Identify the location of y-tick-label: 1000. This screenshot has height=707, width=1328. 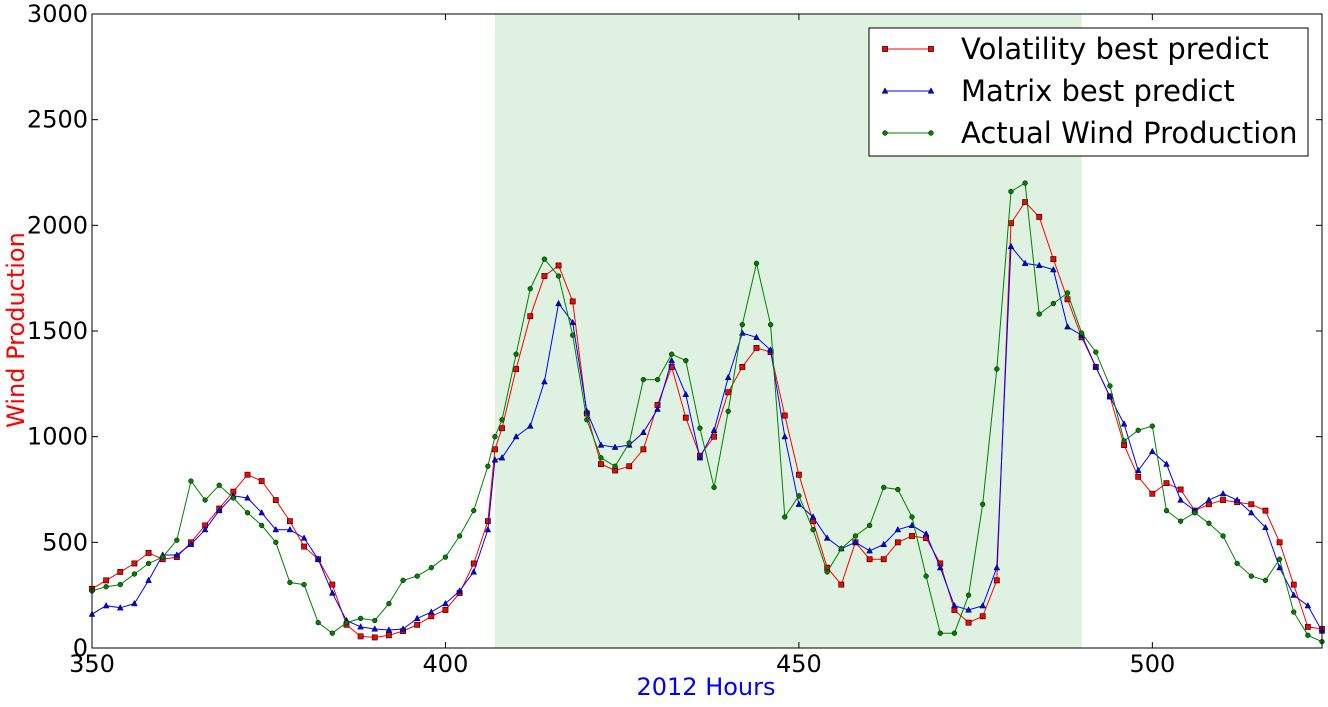
(57, 437).